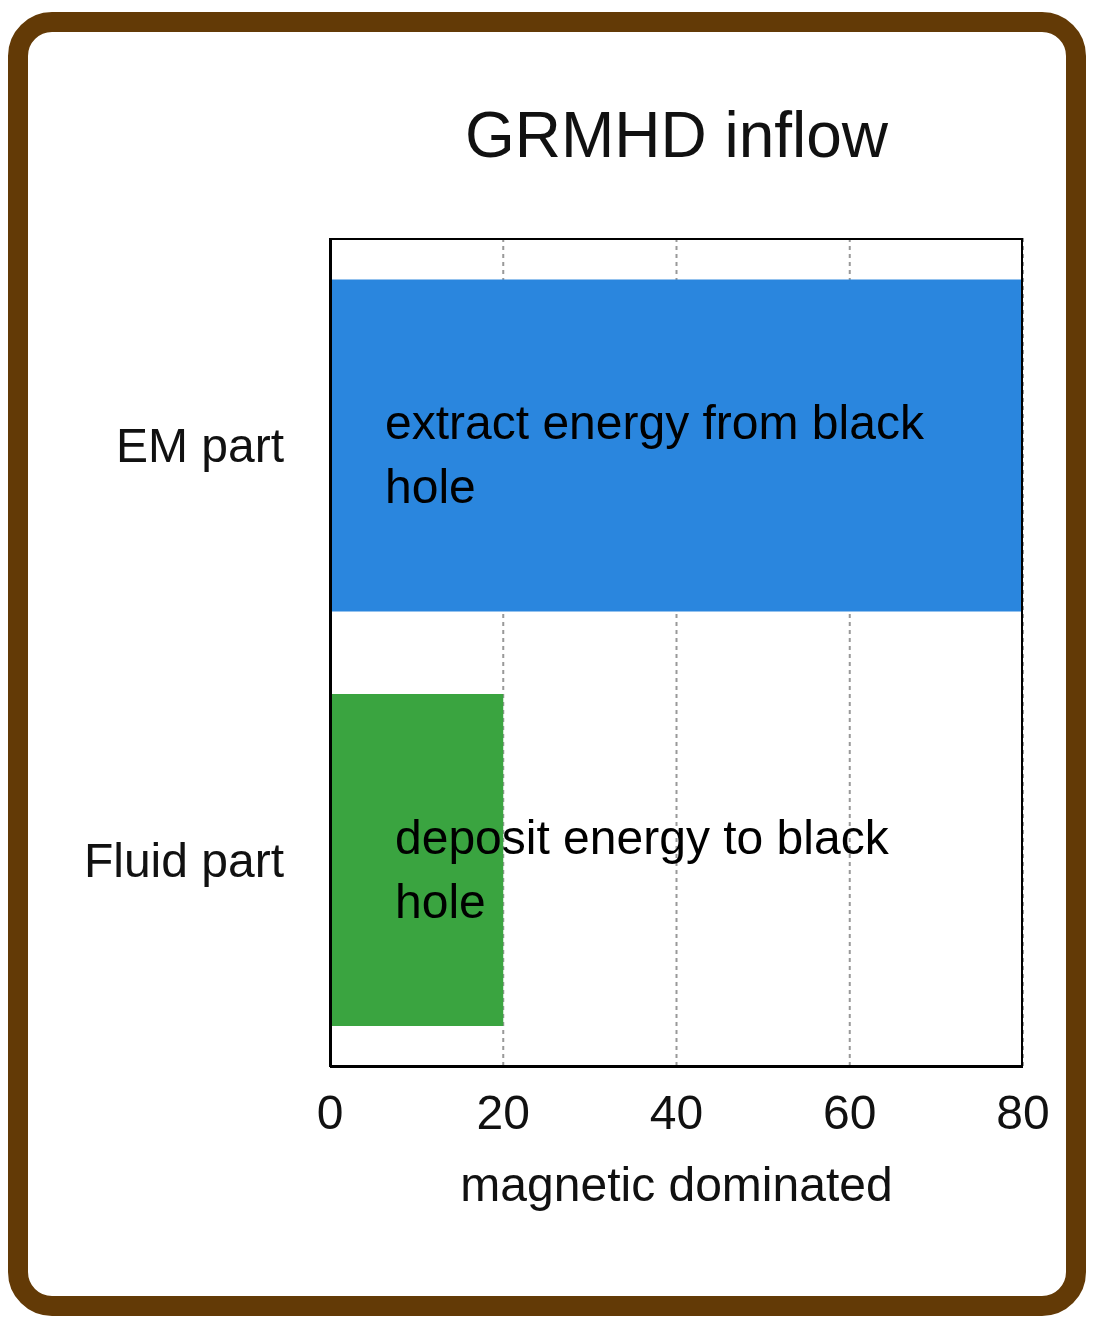 This screenshot has width=1100, height=1320. What do you see at coordinates (676, 135) in the screenshot?
I see `chart-title: GRMHD inflow` at bounding box center [676, 135].